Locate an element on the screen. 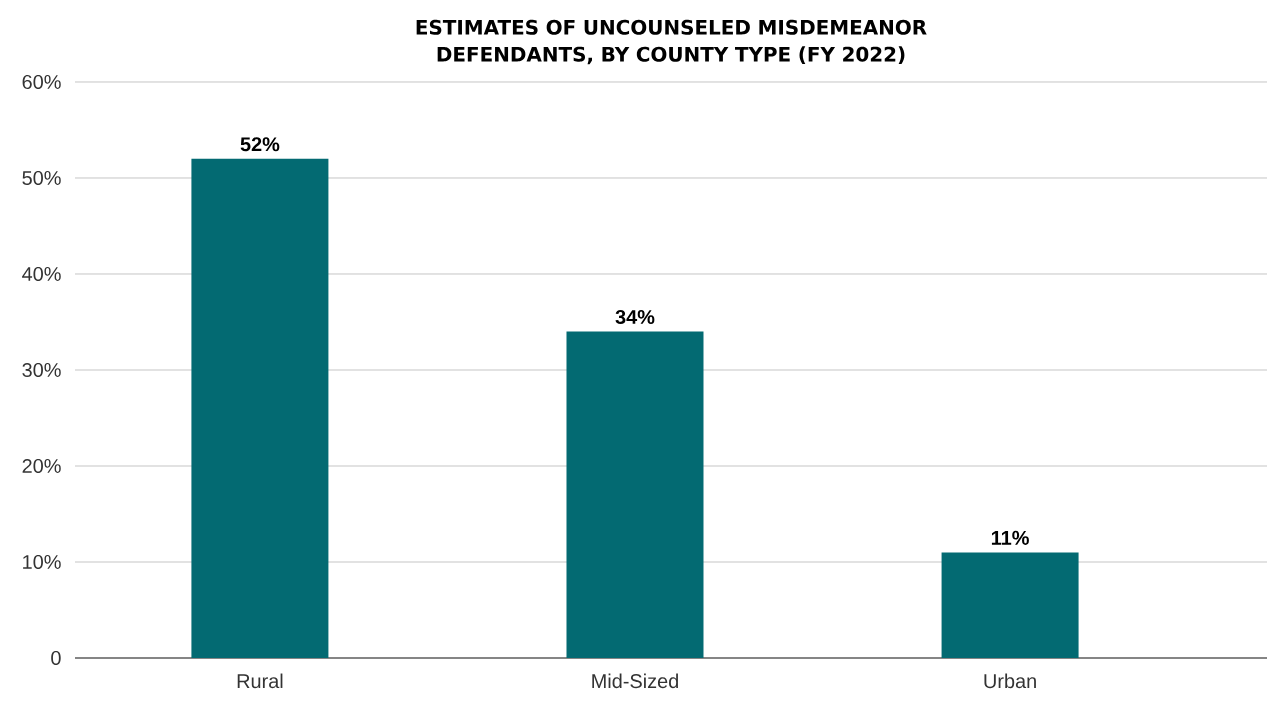 The image size is (1267, 706). y-tick-label: 0 is located at coordinates (56, 658).